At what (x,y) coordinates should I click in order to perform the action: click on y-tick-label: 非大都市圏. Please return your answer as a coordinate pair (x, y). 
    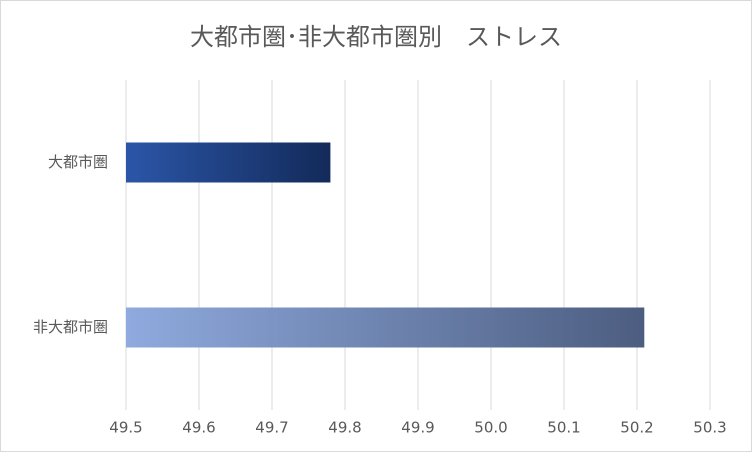
    Looking at the image, I should click on (70, 327).